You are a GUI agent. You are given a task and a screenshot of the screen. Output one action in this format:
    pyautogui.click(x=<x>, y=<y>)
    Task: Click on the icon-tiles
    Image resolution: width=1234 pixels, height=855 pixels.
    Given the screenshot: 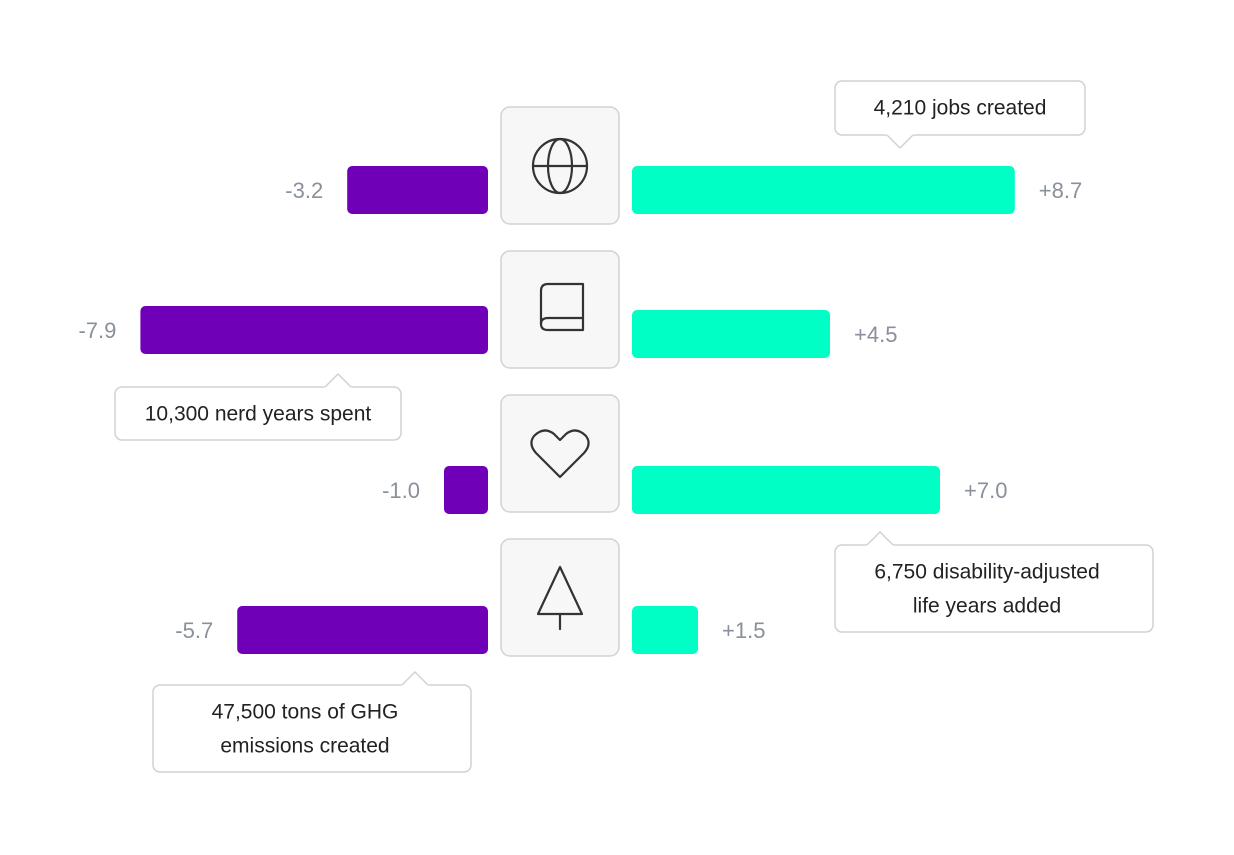 What is the action you would take?
    pyautogui.click(x=560, y=381)
    